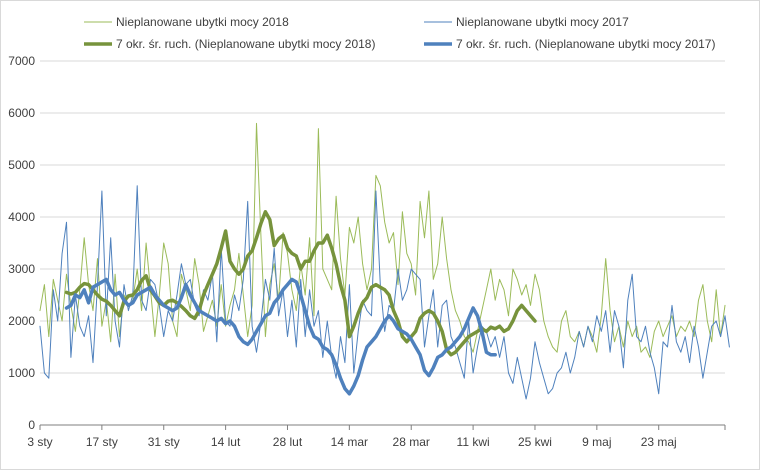 Image resolution: width=760 pixels, height=470 pixels. I want to click on x-tick-label: 3 sty, so click(39, 442).